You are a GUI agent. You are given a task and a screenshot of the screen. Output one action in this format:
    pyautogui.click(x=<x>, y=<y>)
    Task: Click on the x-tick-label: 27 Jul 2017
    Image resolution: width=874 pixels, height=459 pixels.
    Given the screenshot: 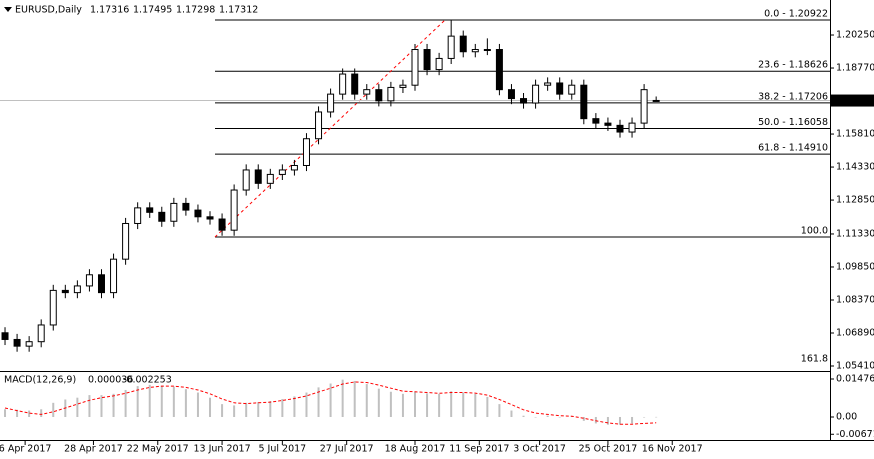 What is the action you would take?
    pyautogui.click(x=347, y=449)
    